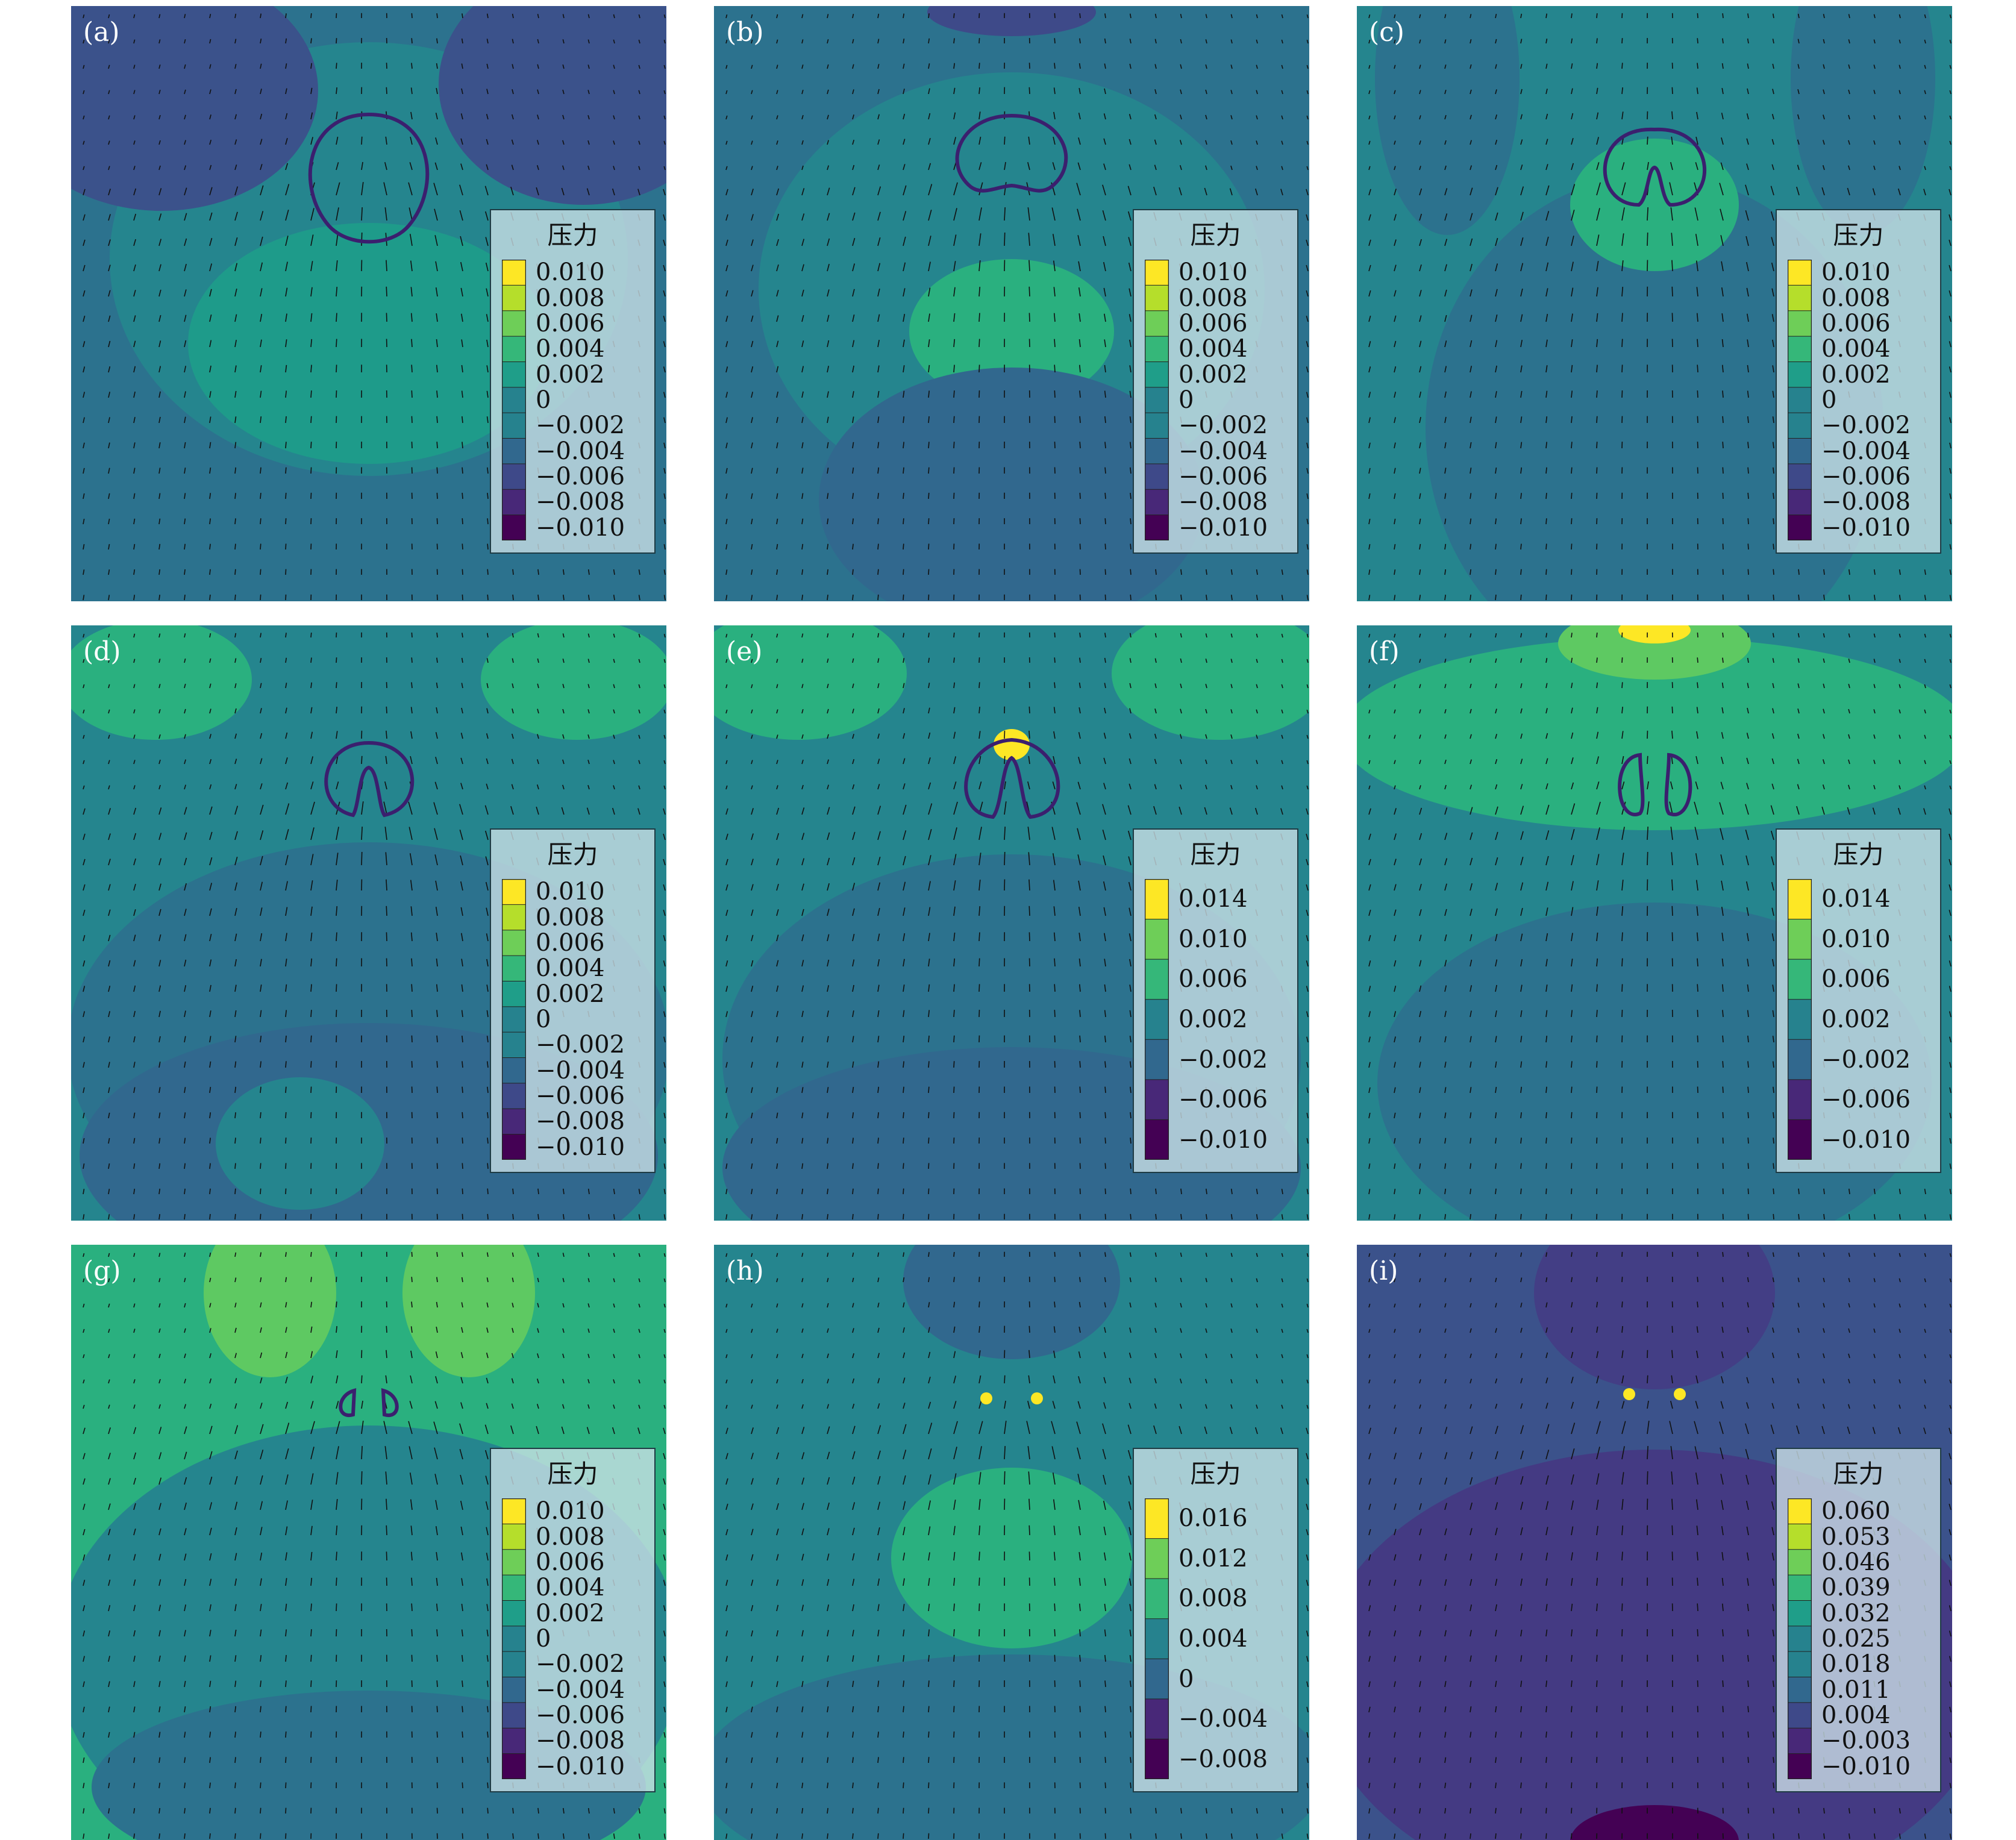 Image resolution: width=2016 pixels, height=1840 pixels. Describe the element at coordinates (1157, 1019) in the screenshot. I see `colorbar` at that location.